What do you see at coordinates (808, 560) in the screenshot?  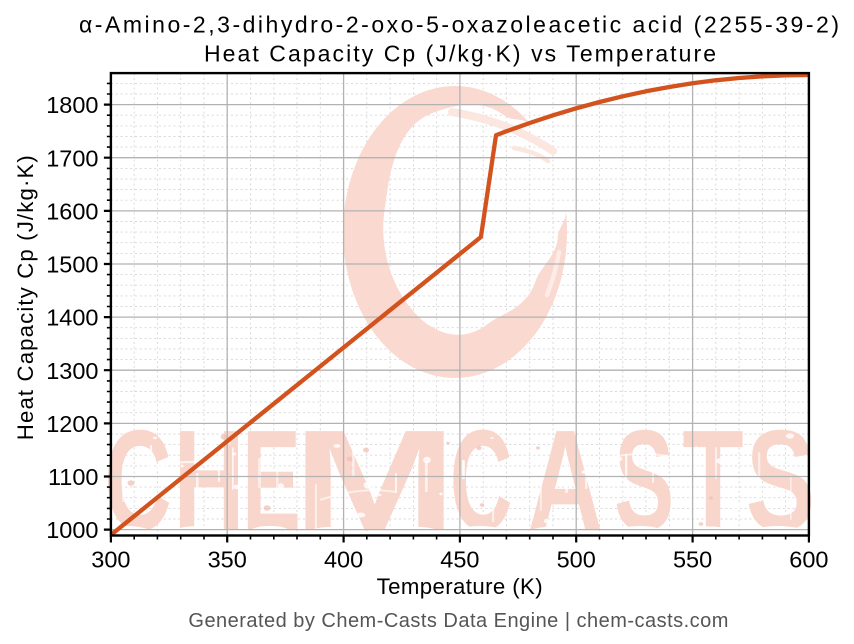 I see `svg-text: 600` at bounding box center [808, 560].